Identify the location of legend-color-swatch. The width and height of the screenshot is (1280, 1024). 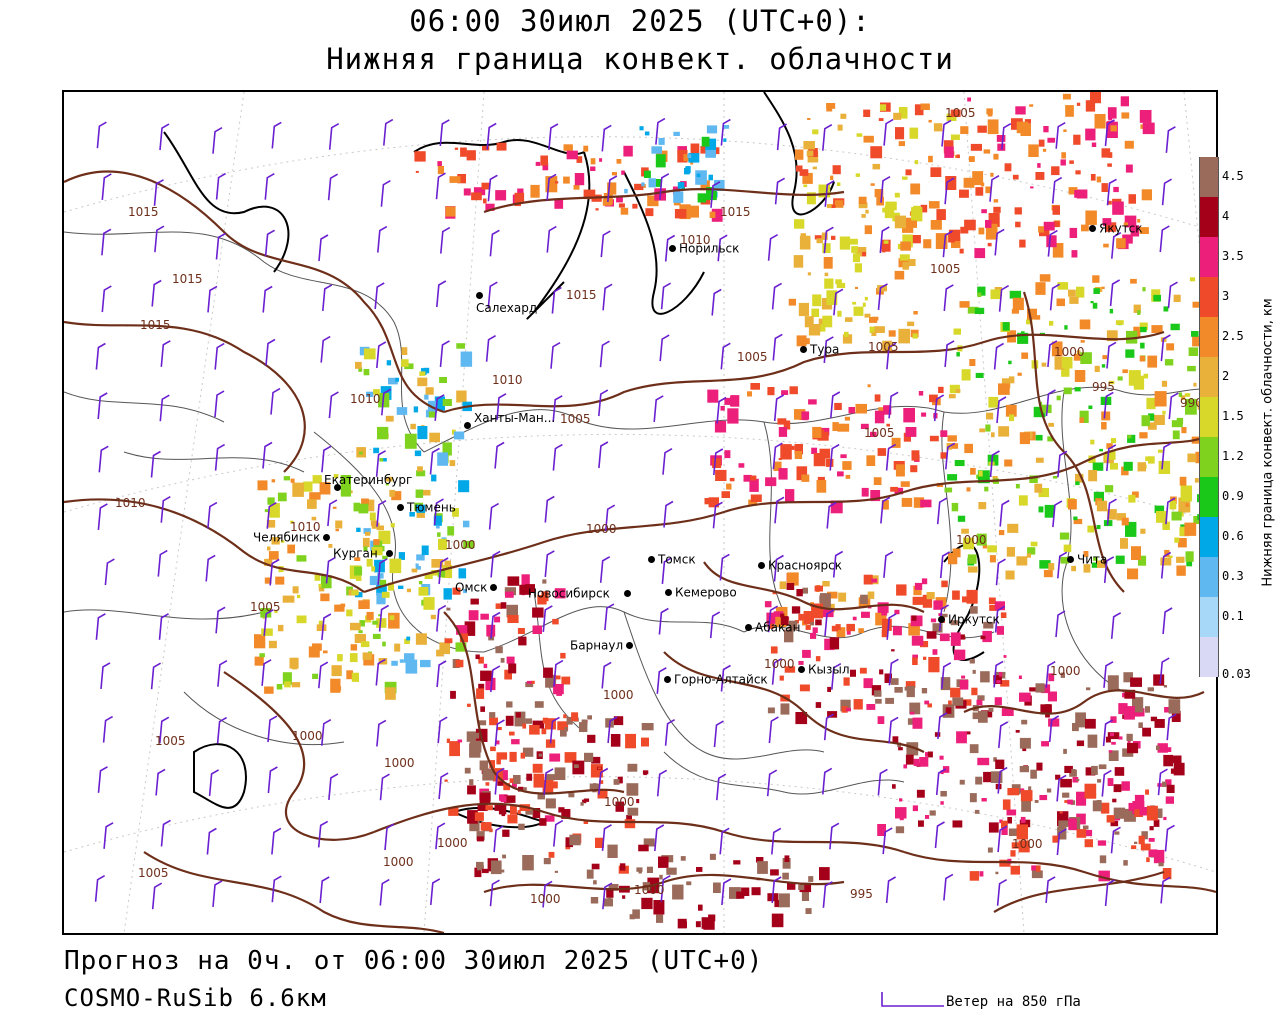
(1209, 257).